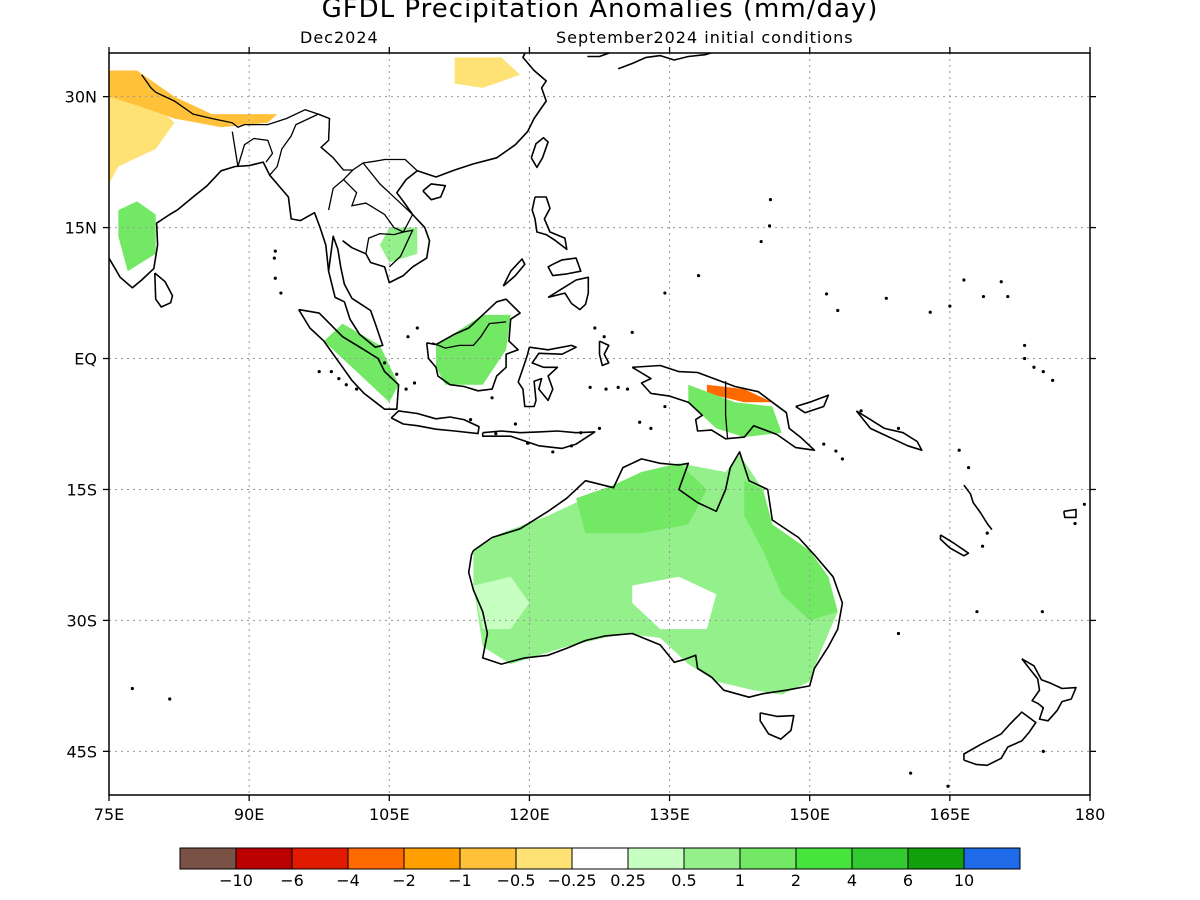 The height and width of the screenshot is (900, 1200). What do you see at coordinates (81, 620) in the screenshot?
I see `y-tick-label: 30S` at bounding box center [81, 620].